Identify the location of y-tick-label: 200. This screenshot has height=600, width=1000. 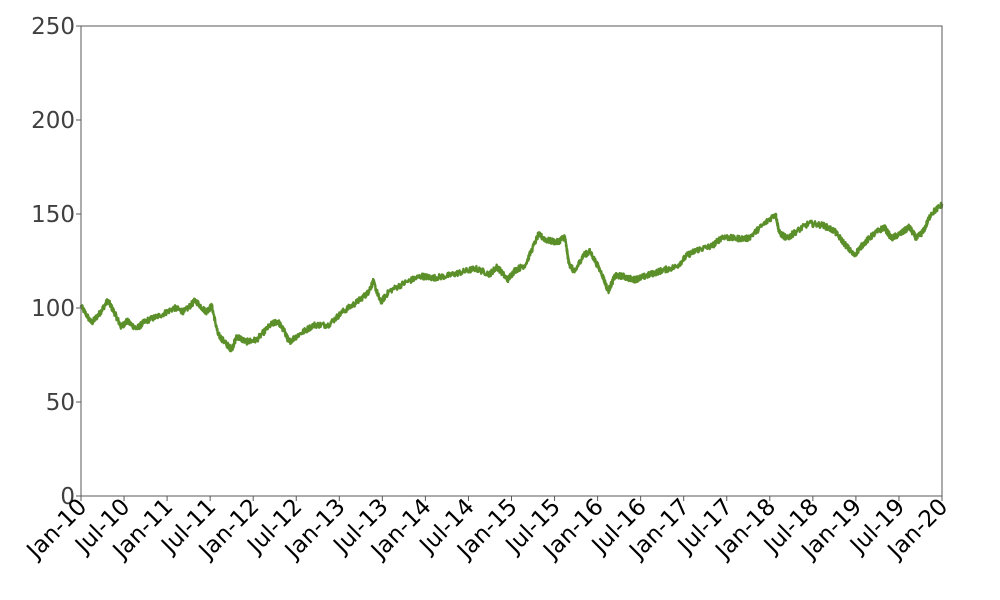
(53, 121).